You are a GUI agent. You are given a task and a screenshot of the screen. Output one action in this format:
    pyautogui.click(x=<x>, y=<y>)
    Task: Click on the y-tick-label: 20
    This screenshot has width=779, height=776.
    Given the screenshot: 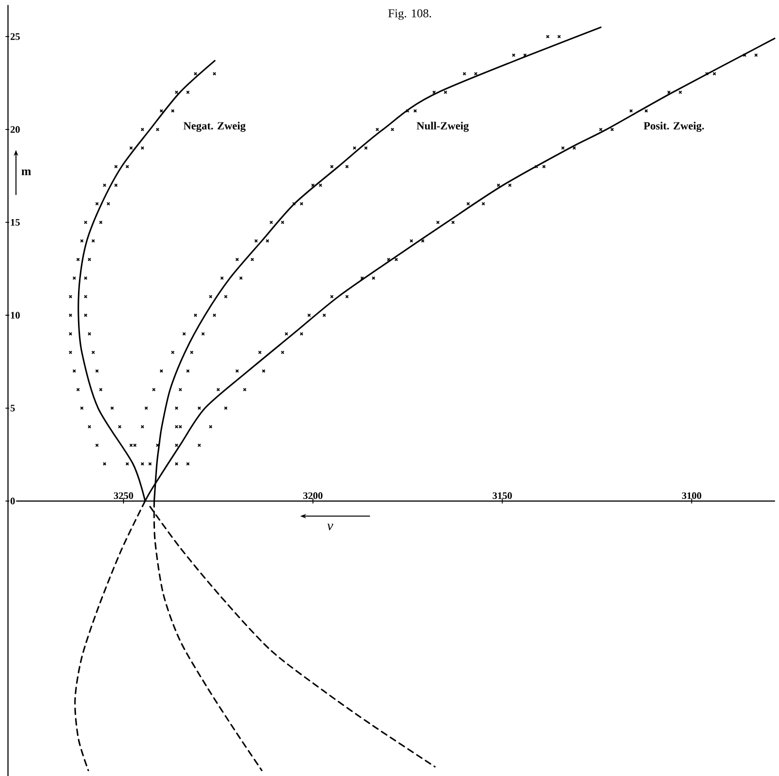 What is the action you would take?
    pyautogui.click(x=15, y=129)
    